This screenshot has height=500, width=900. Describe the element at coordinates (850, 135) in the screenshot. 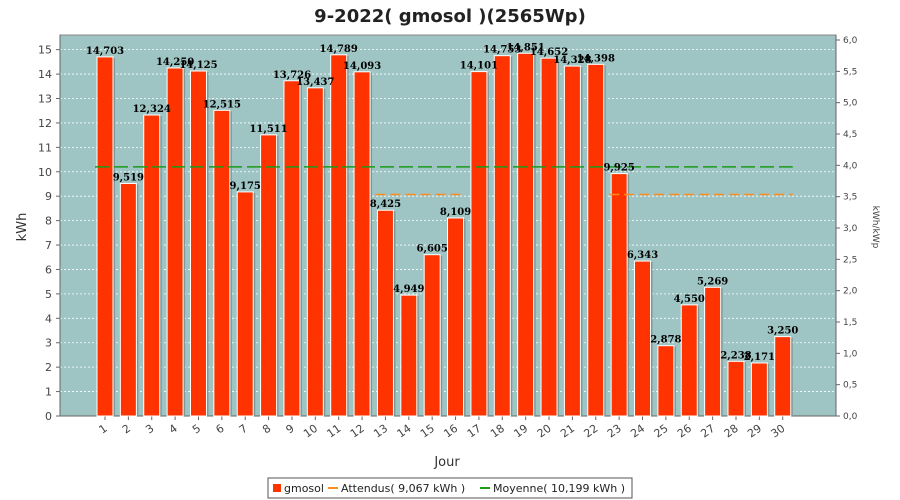

I see `y2-tick-label: 4,5` at that location.